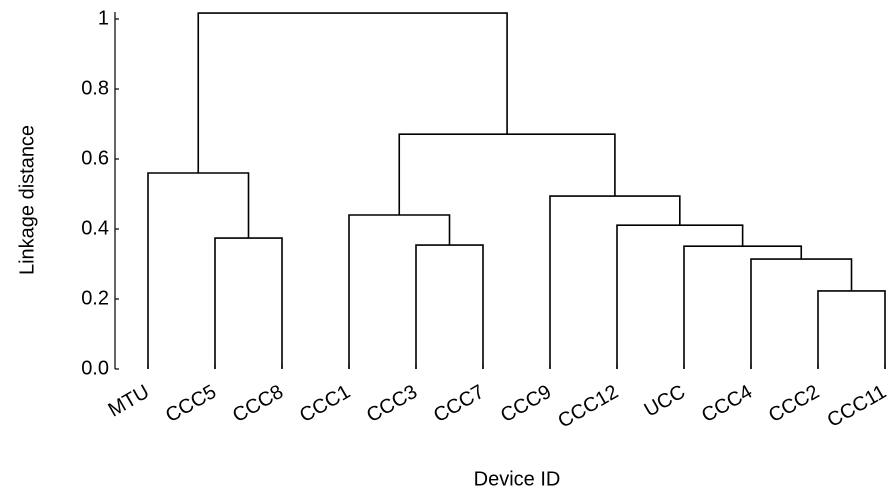 The image size is (887, 492). What do you see at coordinates (517, 479) in the screenshot?
I see `x-axis-label: Device ID` at bounding box center [517, 479].